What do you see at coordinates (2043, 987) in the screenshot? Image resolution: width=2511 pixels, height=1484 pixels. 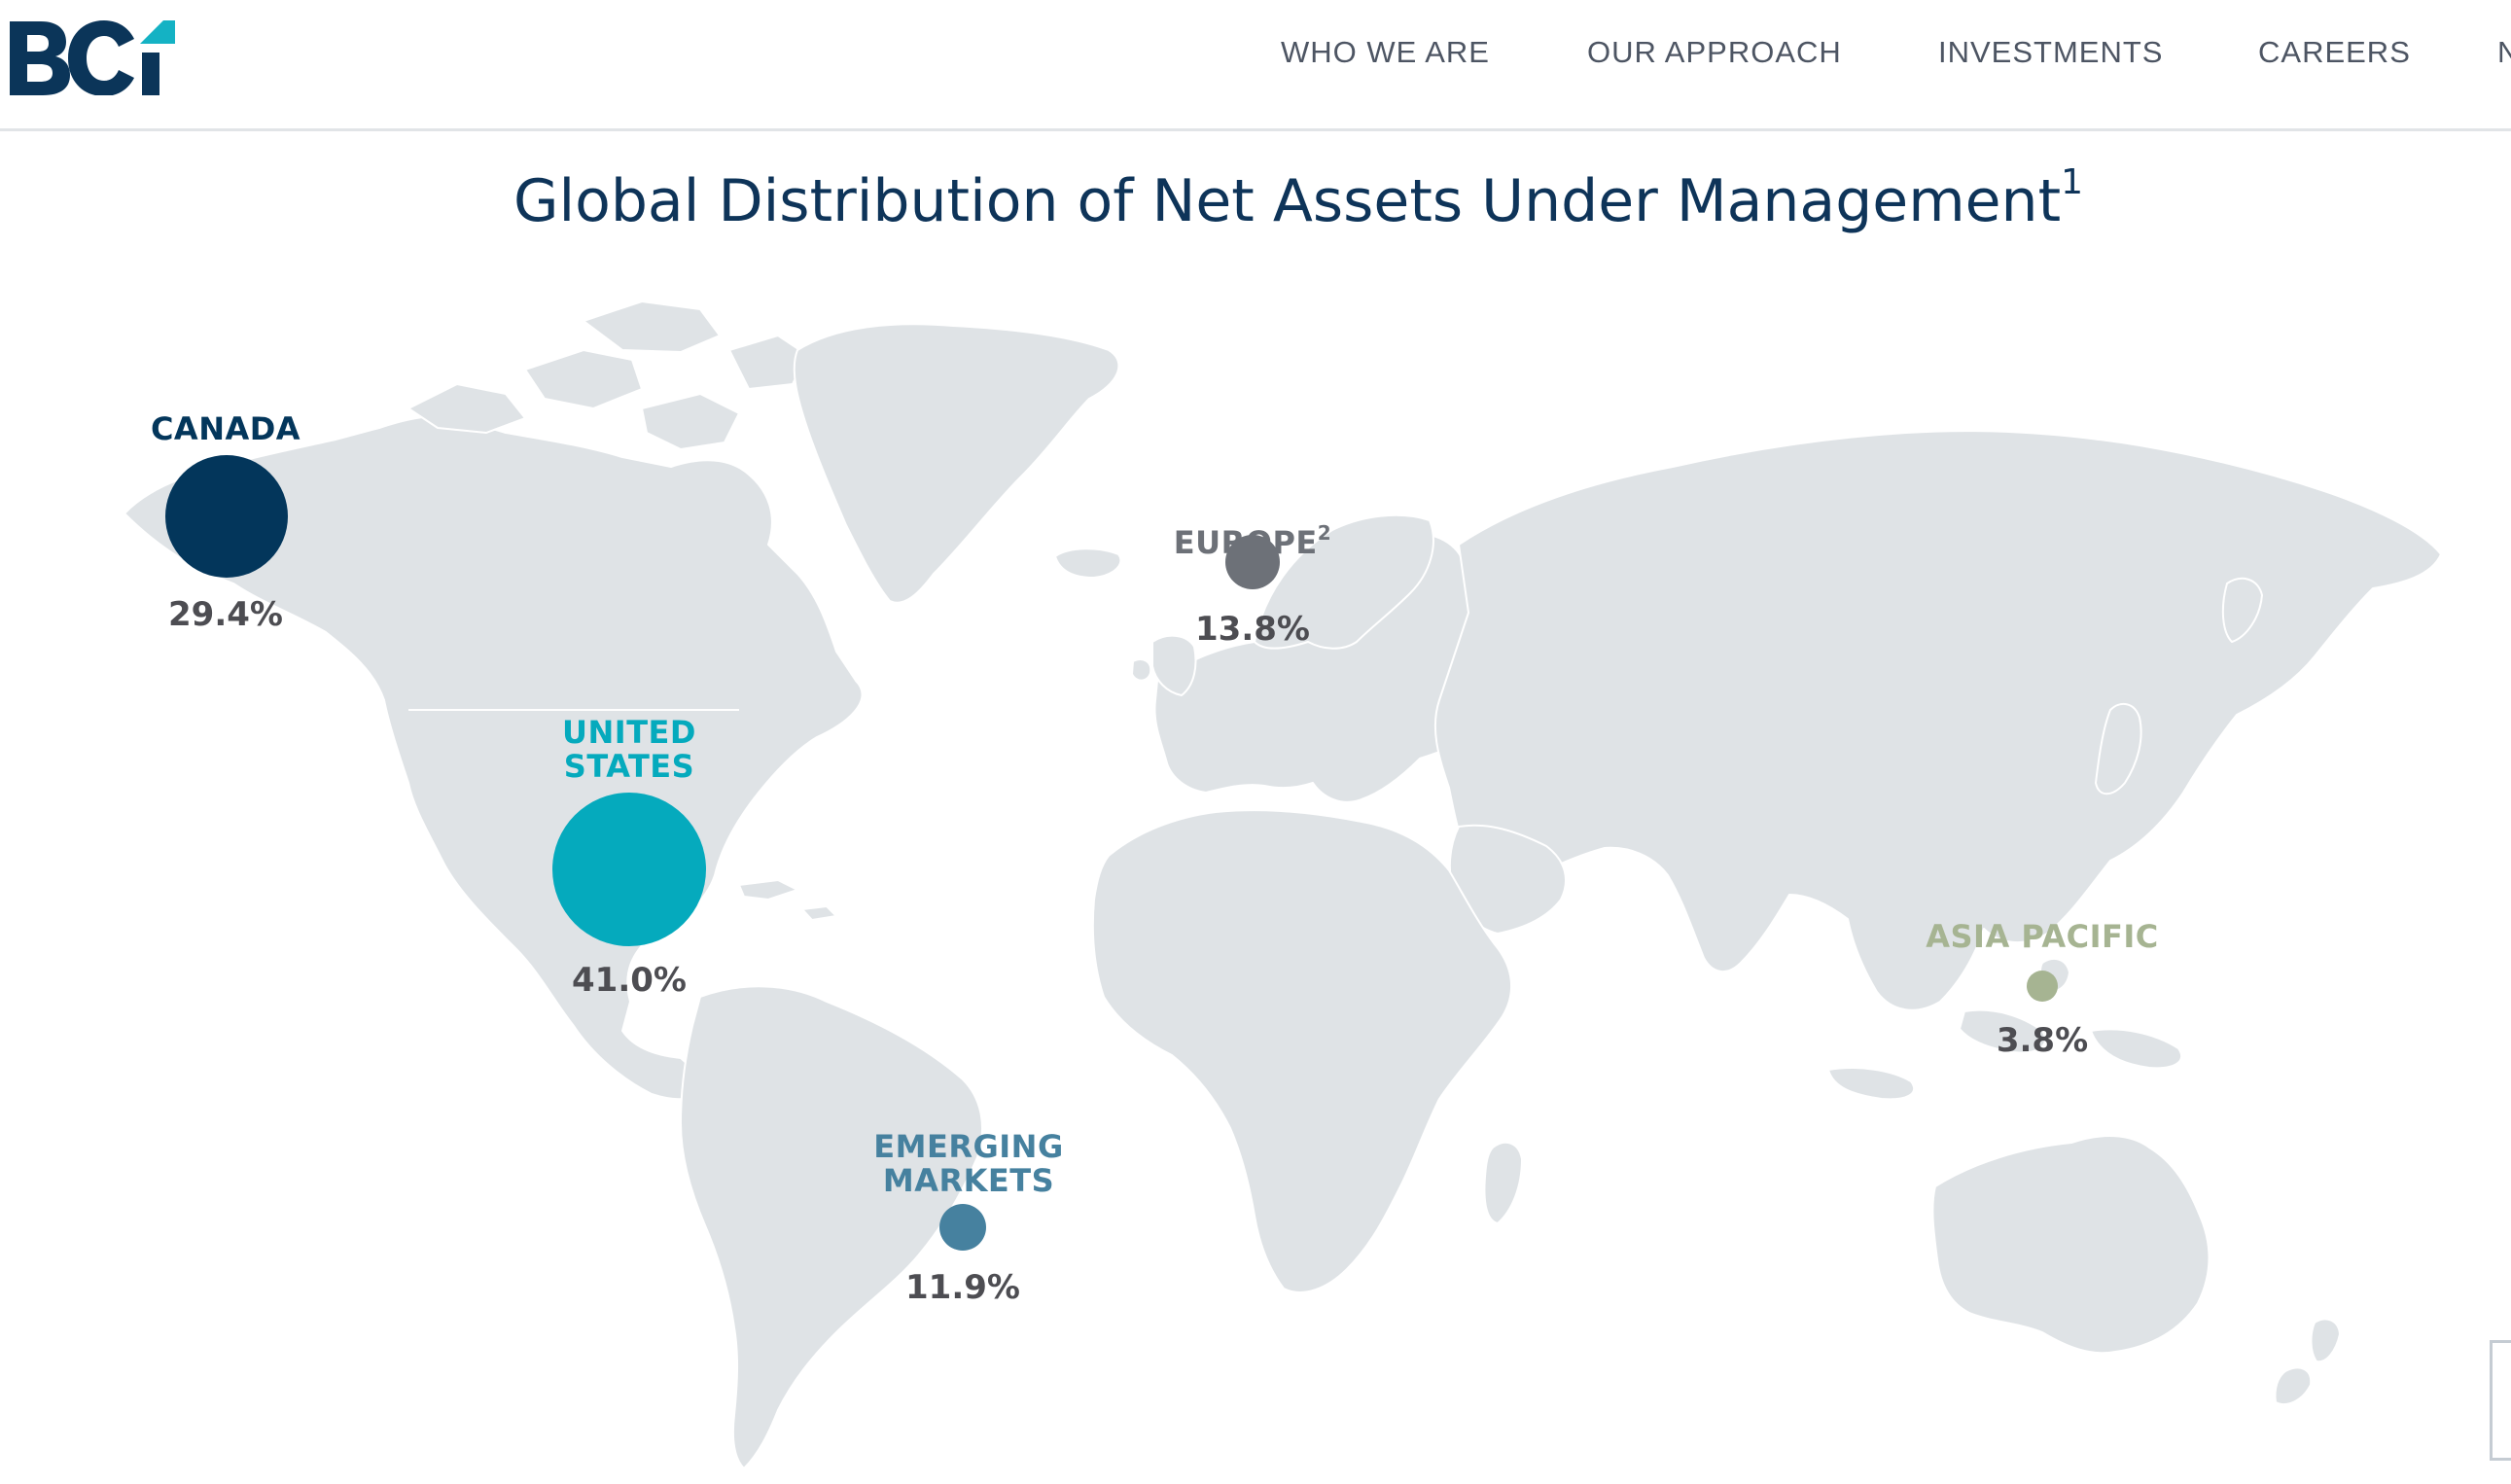 I see `region-asia-pacific-bubble` at bounding box center [2043, 987].